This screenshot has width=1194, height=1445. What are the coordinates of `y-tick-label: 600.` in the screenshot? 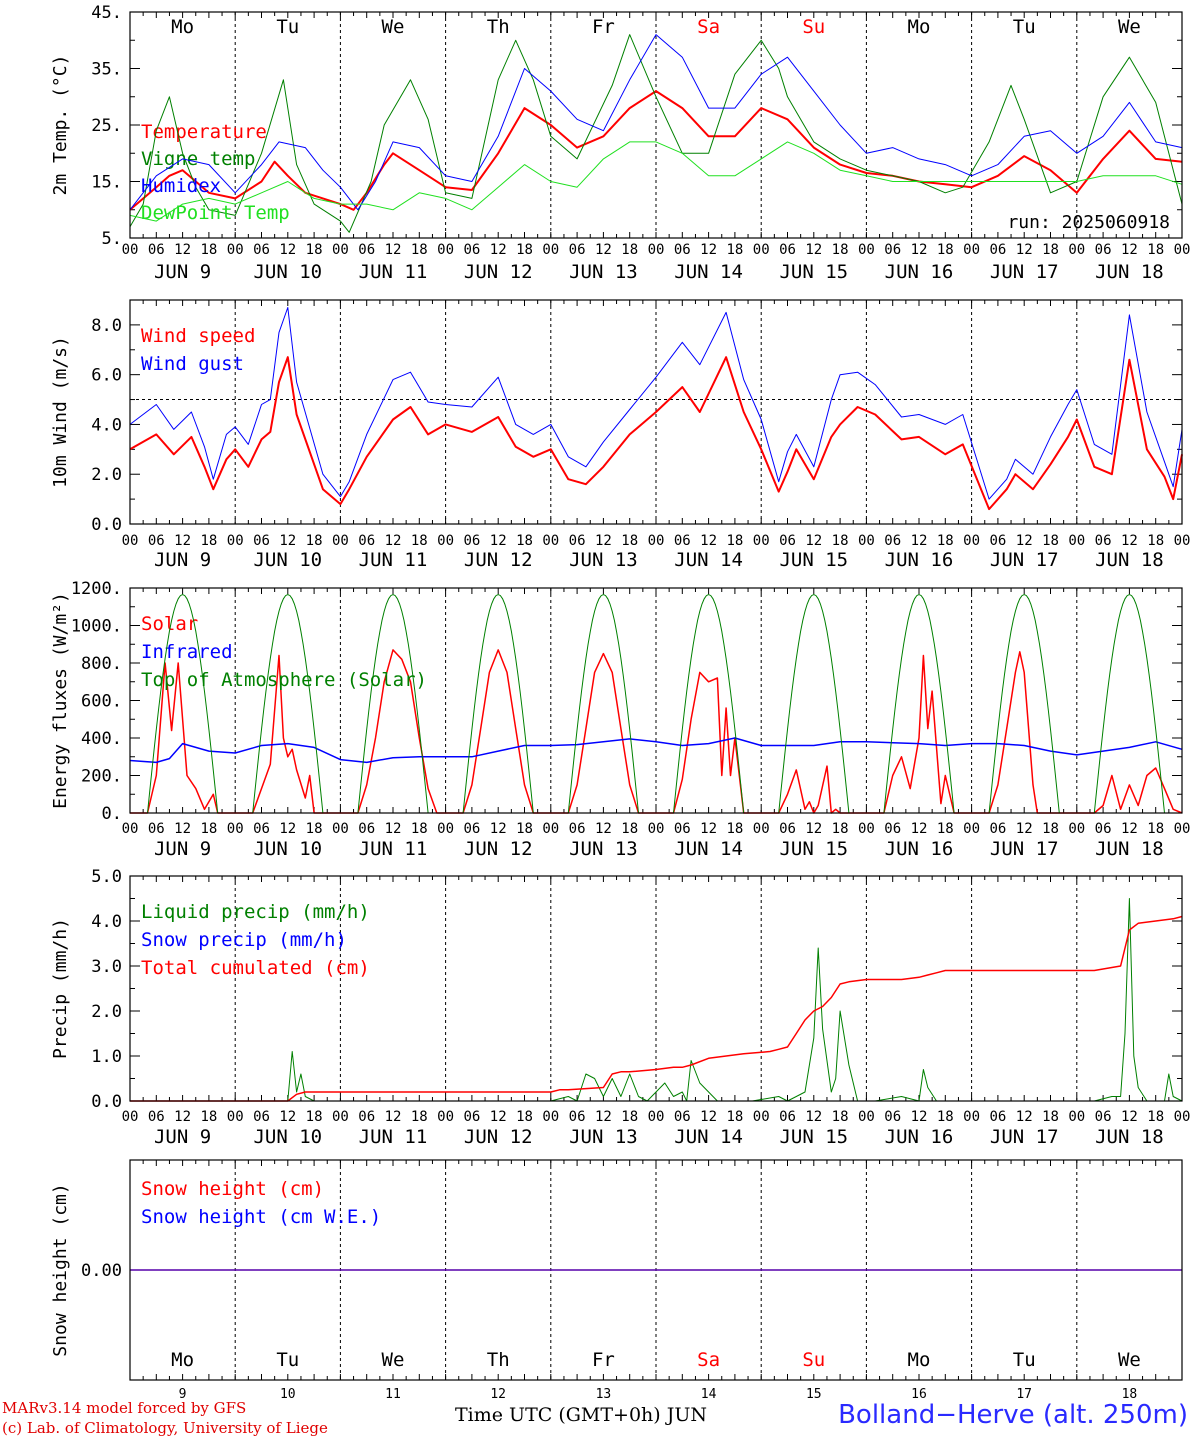 It's located at (101, 702).